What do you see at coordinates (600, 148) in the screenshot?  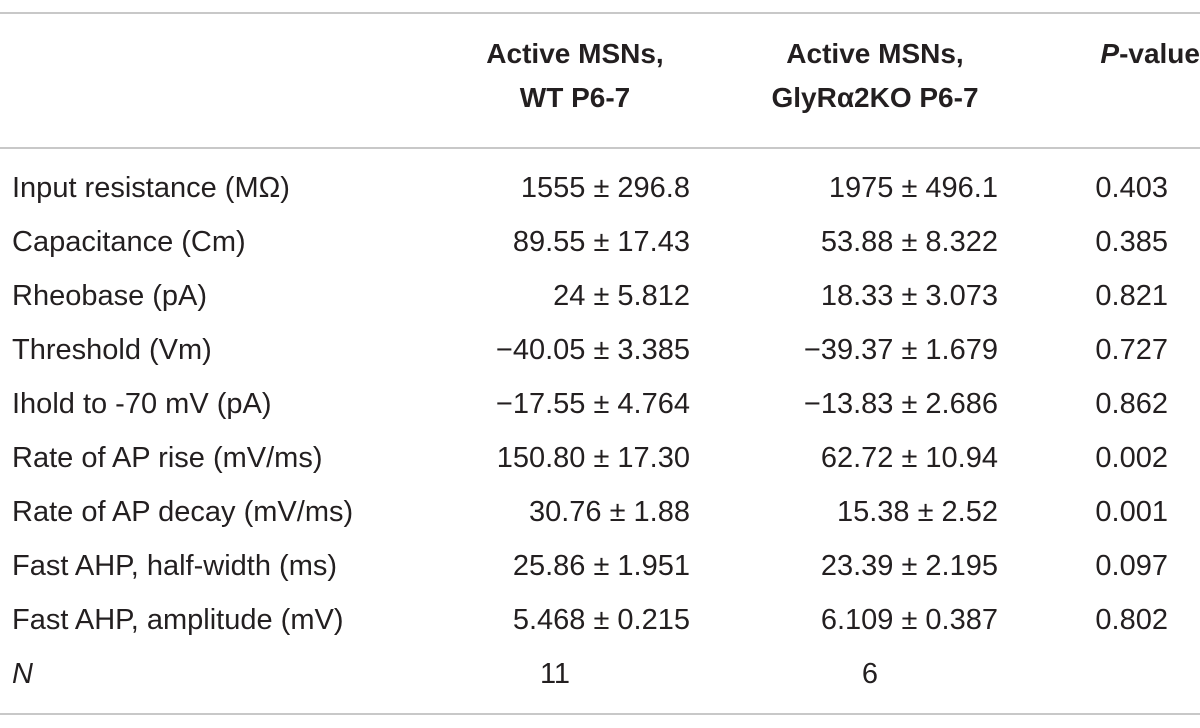 I see `header-divider-rule` at bounding box center [600, 148].